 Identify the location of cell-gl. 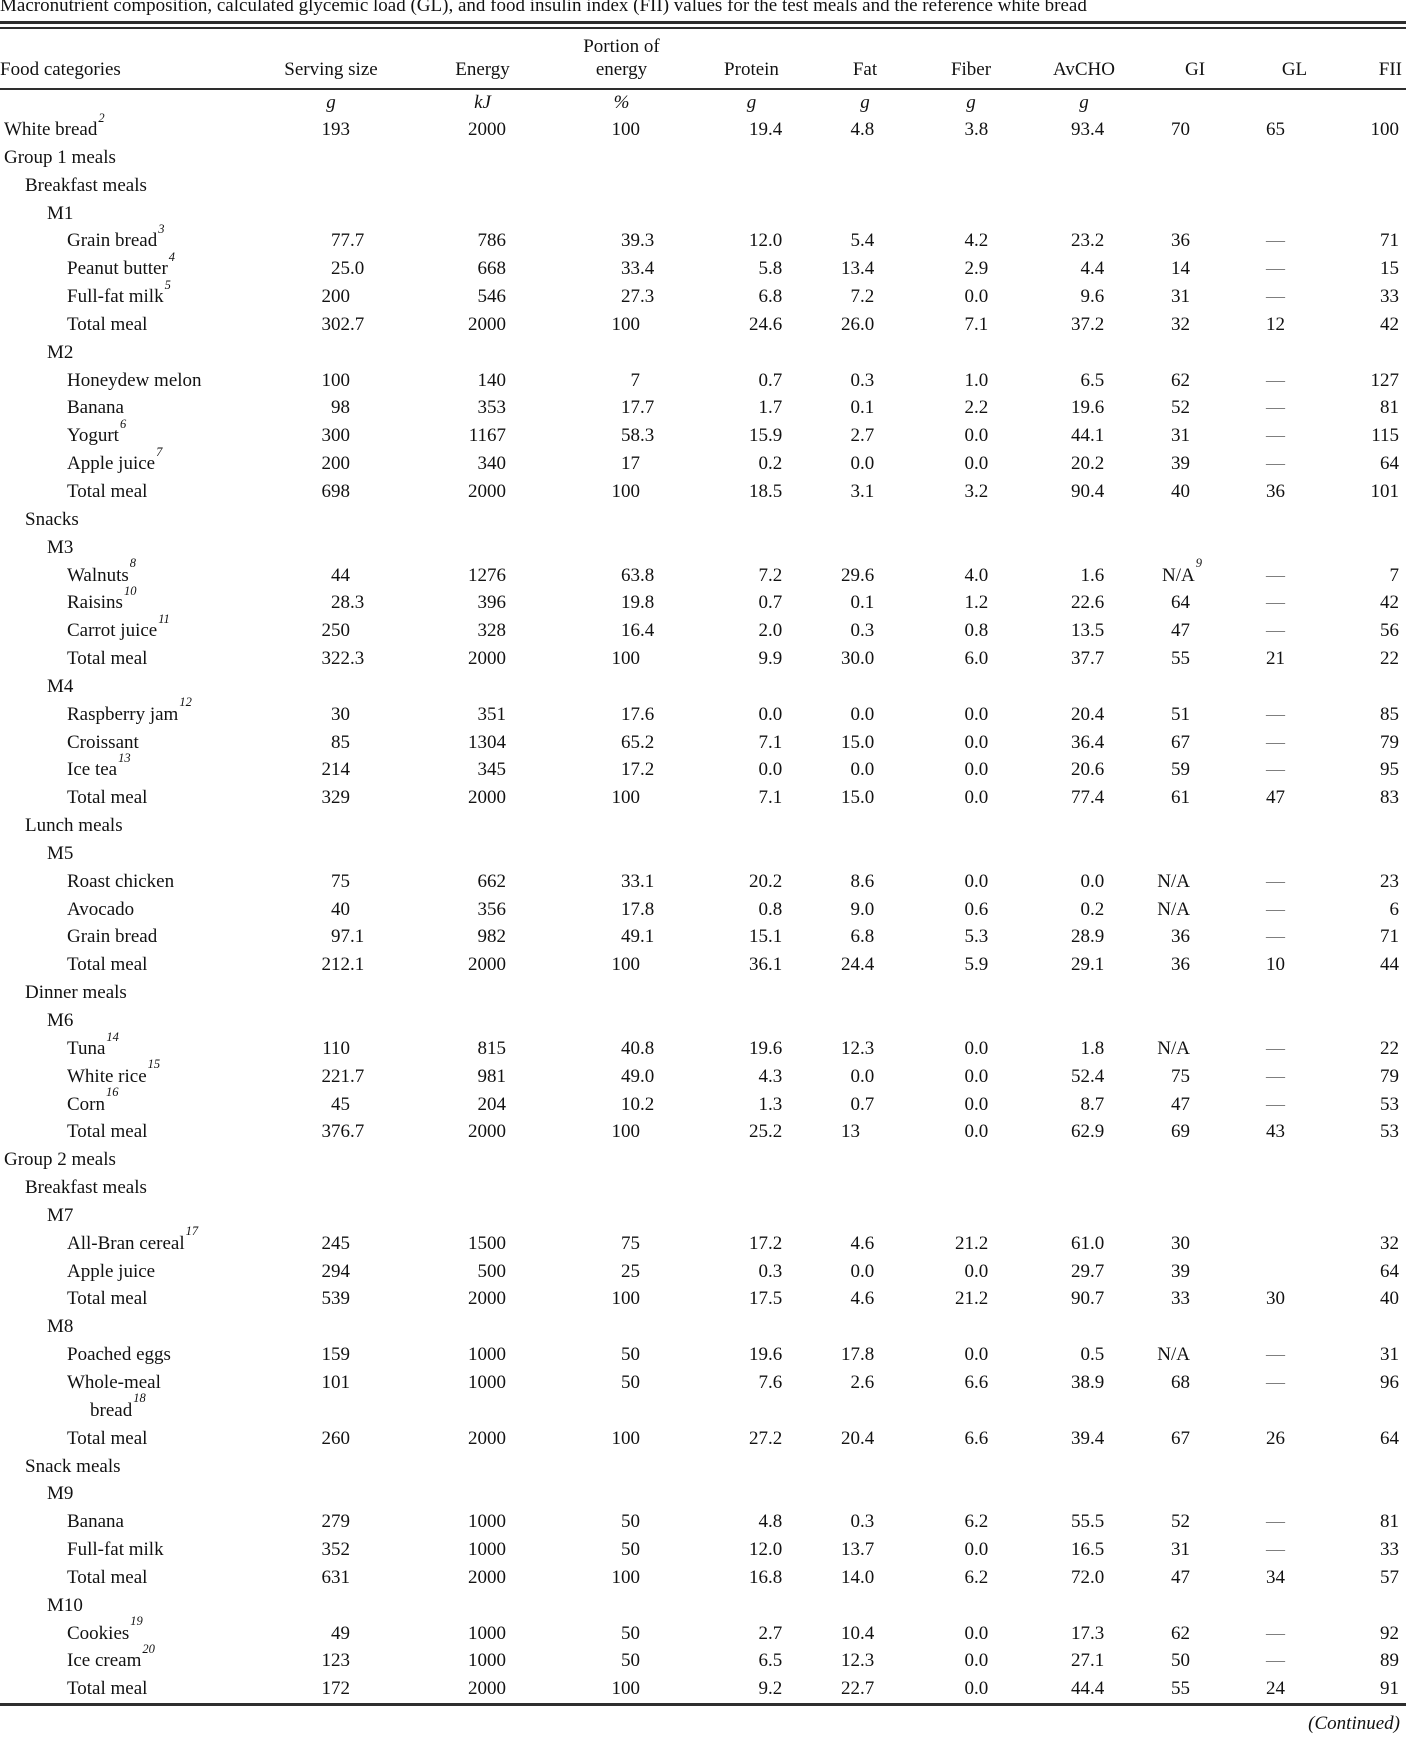
(1259, 854).